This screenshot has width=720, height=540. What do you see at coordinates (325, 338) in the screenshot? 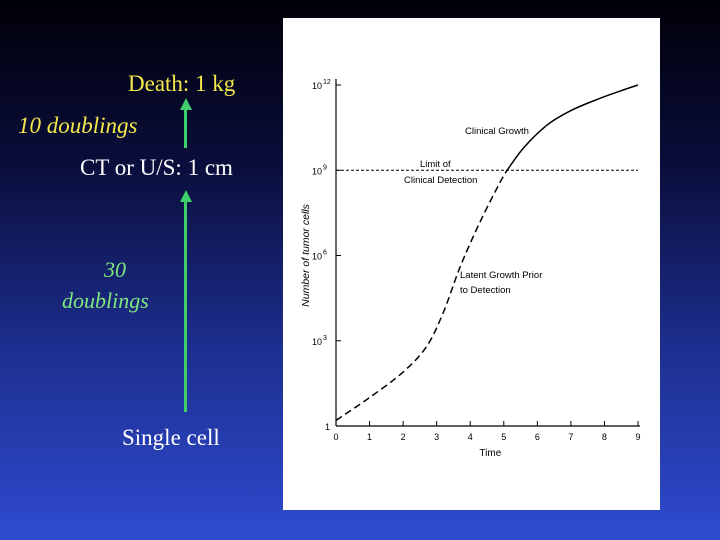
I see `y-tick-exponent: 3` at bounding box center [325, 338].